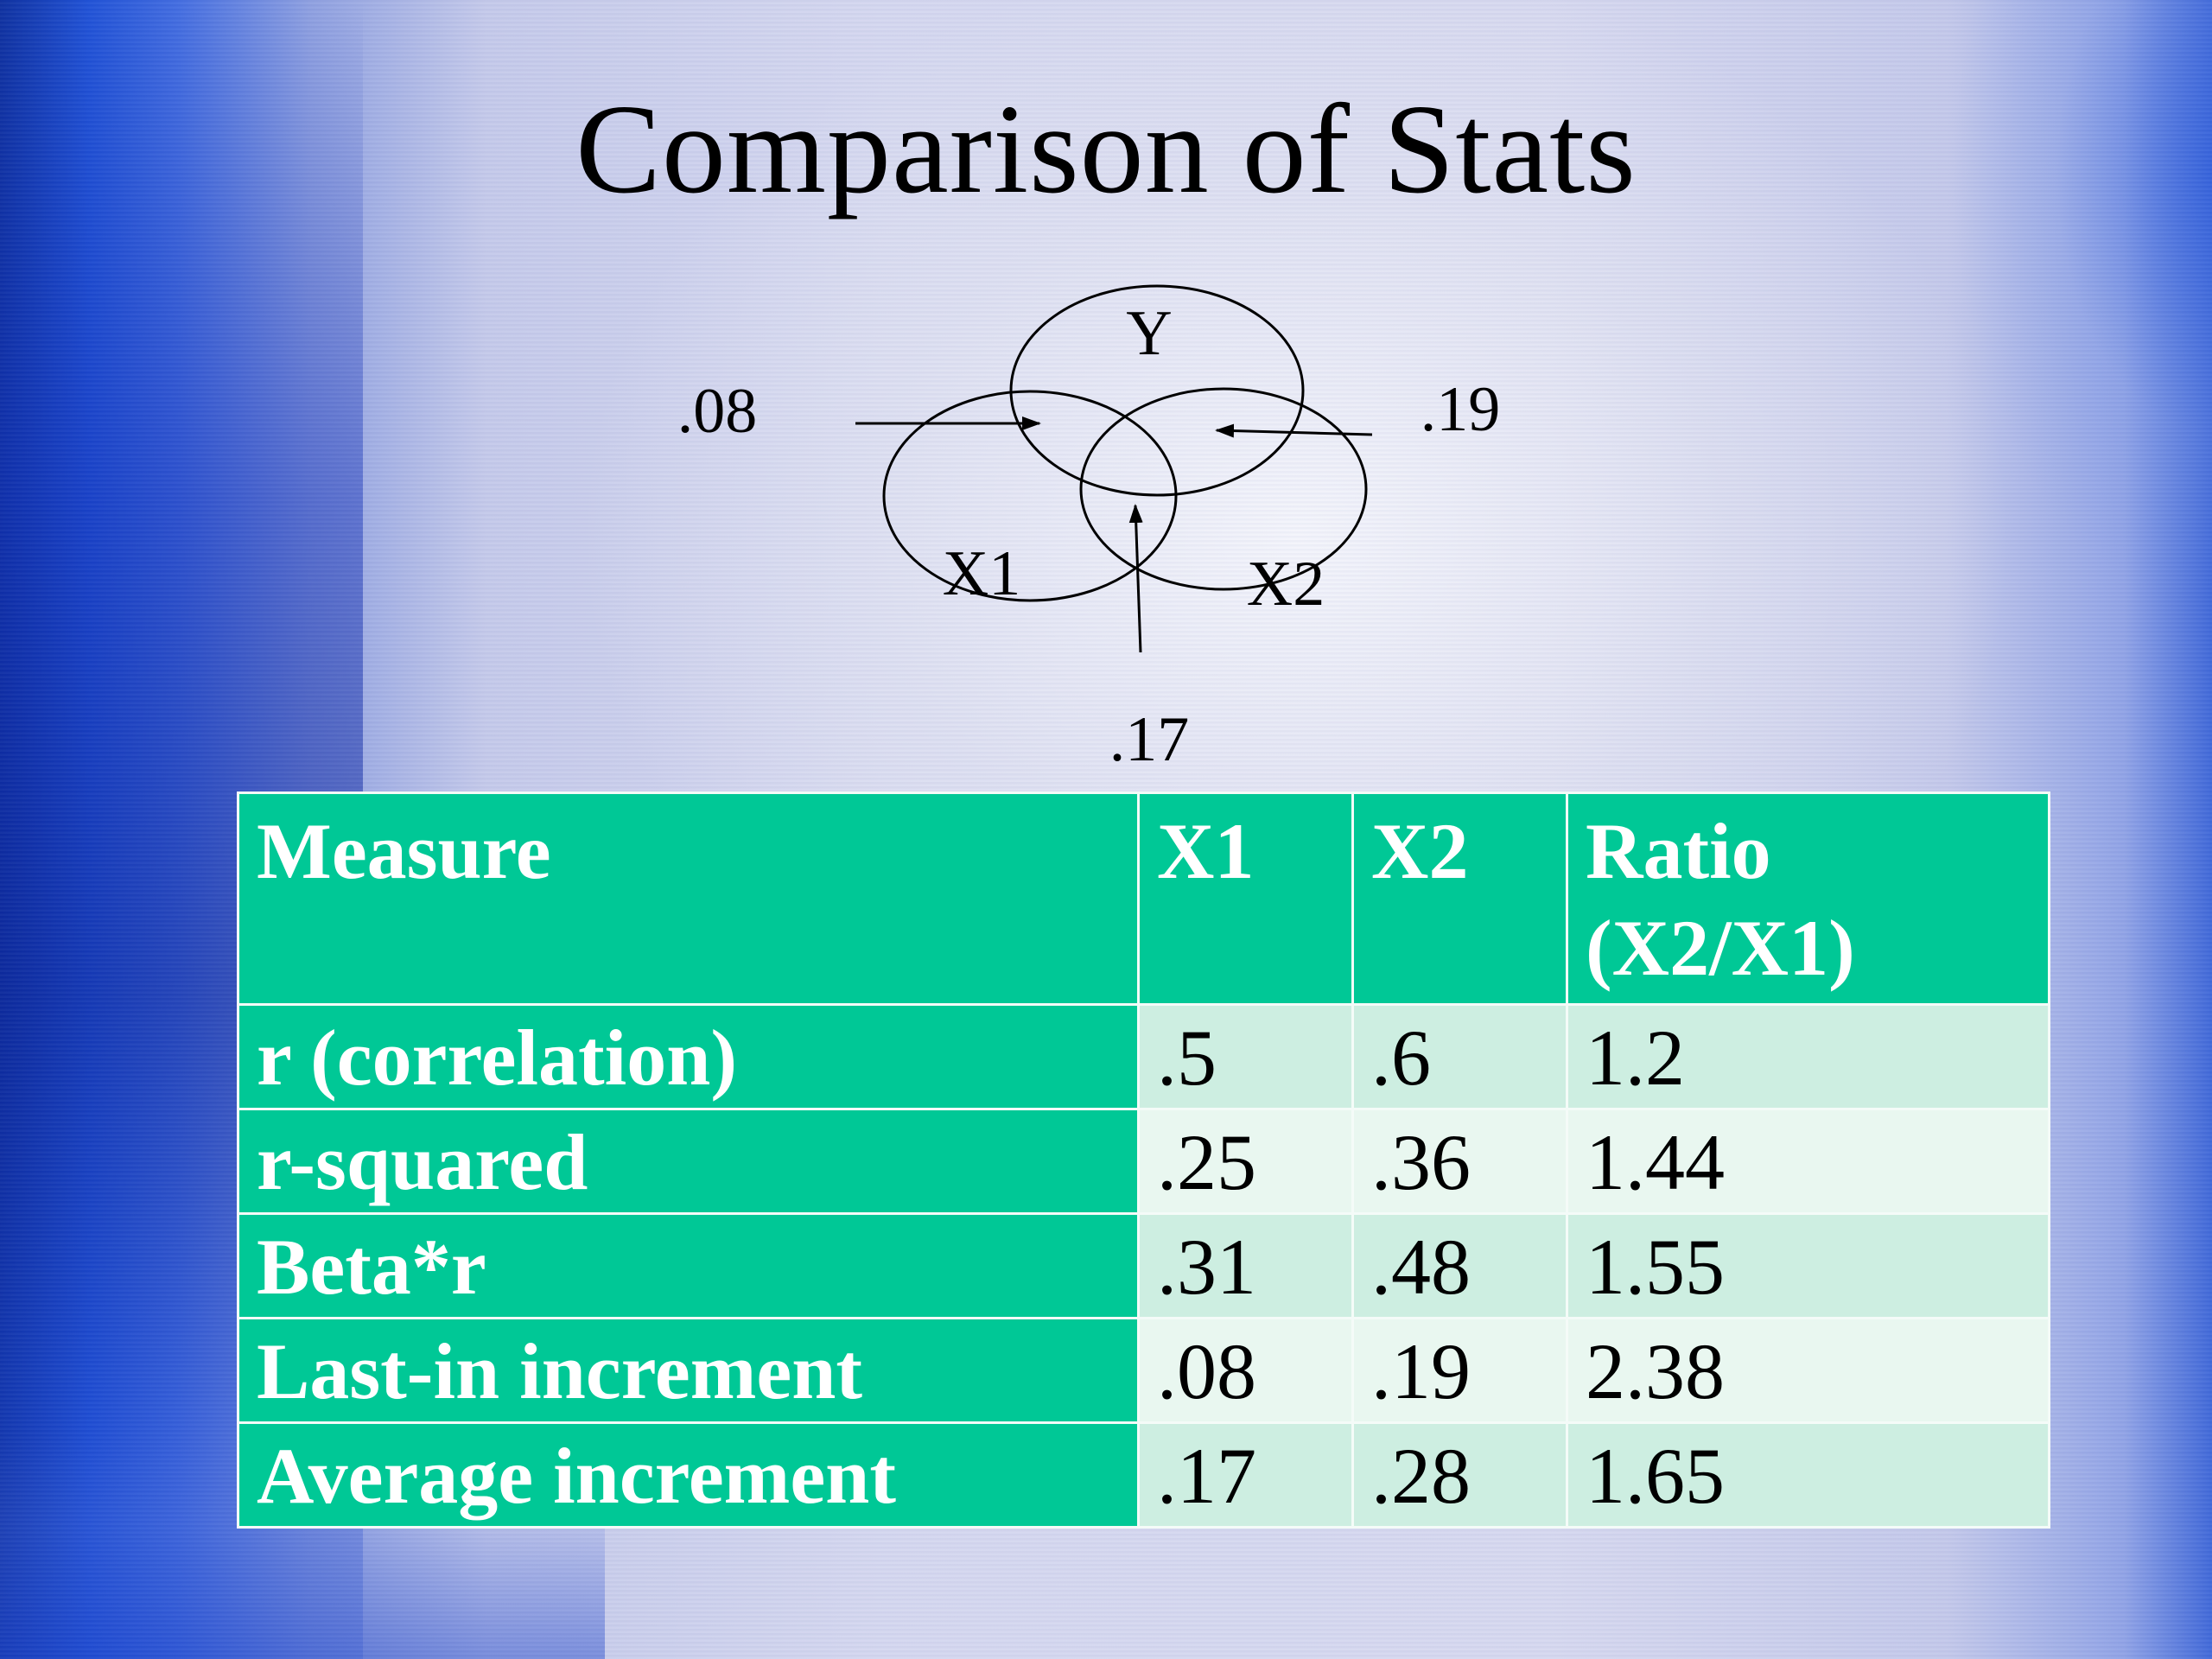  What do you see at coordinates (1459, 1265) in the screenshot?
I see `cell-x2: .48` at bounding box center [1459, 1265].